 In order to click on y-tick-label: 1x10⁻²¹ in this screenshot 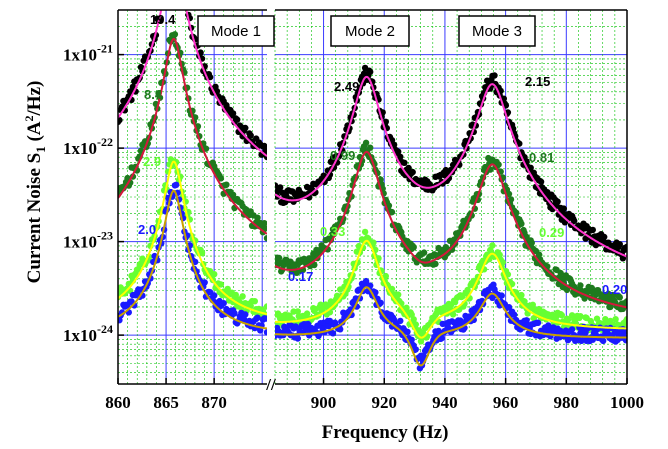, I will do `click(88, 53)`.